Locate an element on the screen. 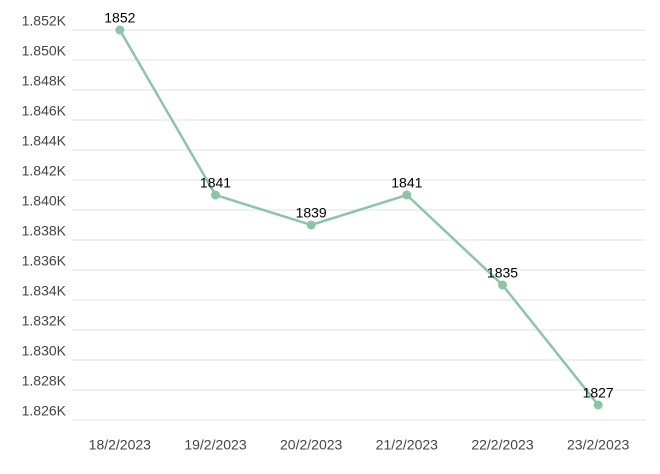  y-tick-label: 1.834K is located at coordinates (44, 291).